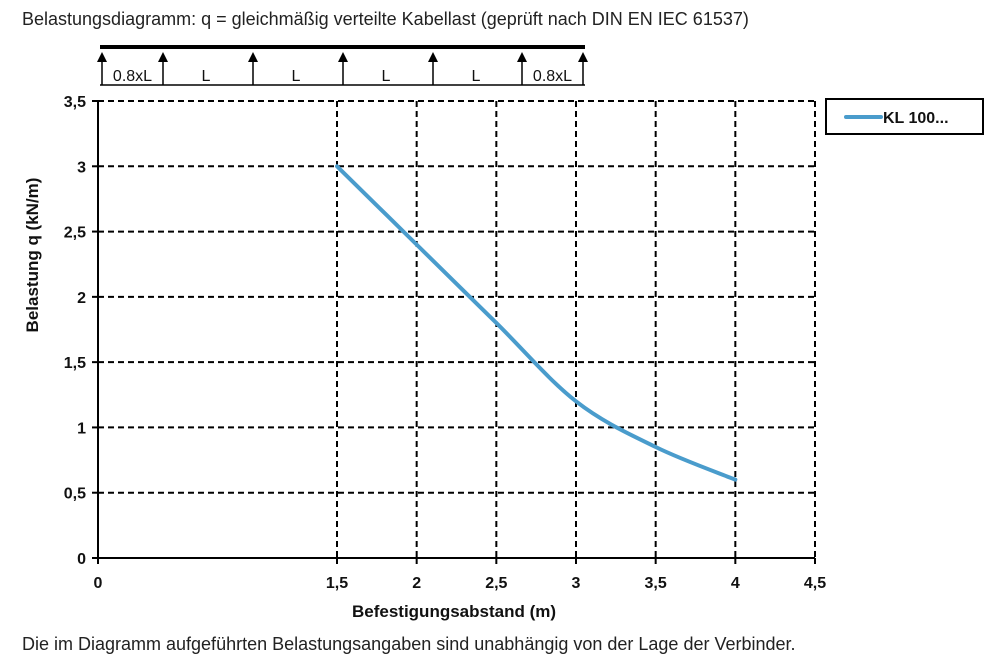  Describe the element at coordinates (454, 611) in the screenshot. I see `x-axis-label: Befestigungsabstand (m)` at that location.